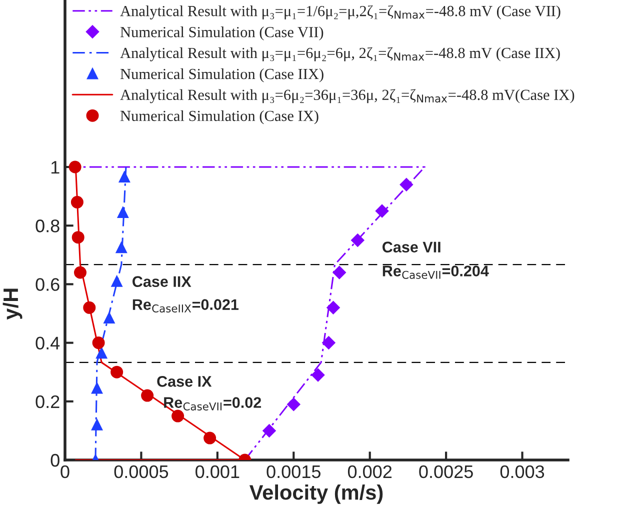 The width and height of the screenshot is (620, 511). What do you see at coordinates (435, 272) in the screenshot?
I see `annotation: Re$_{CaseVII}$=0.204` at bounding box center [435, 272].